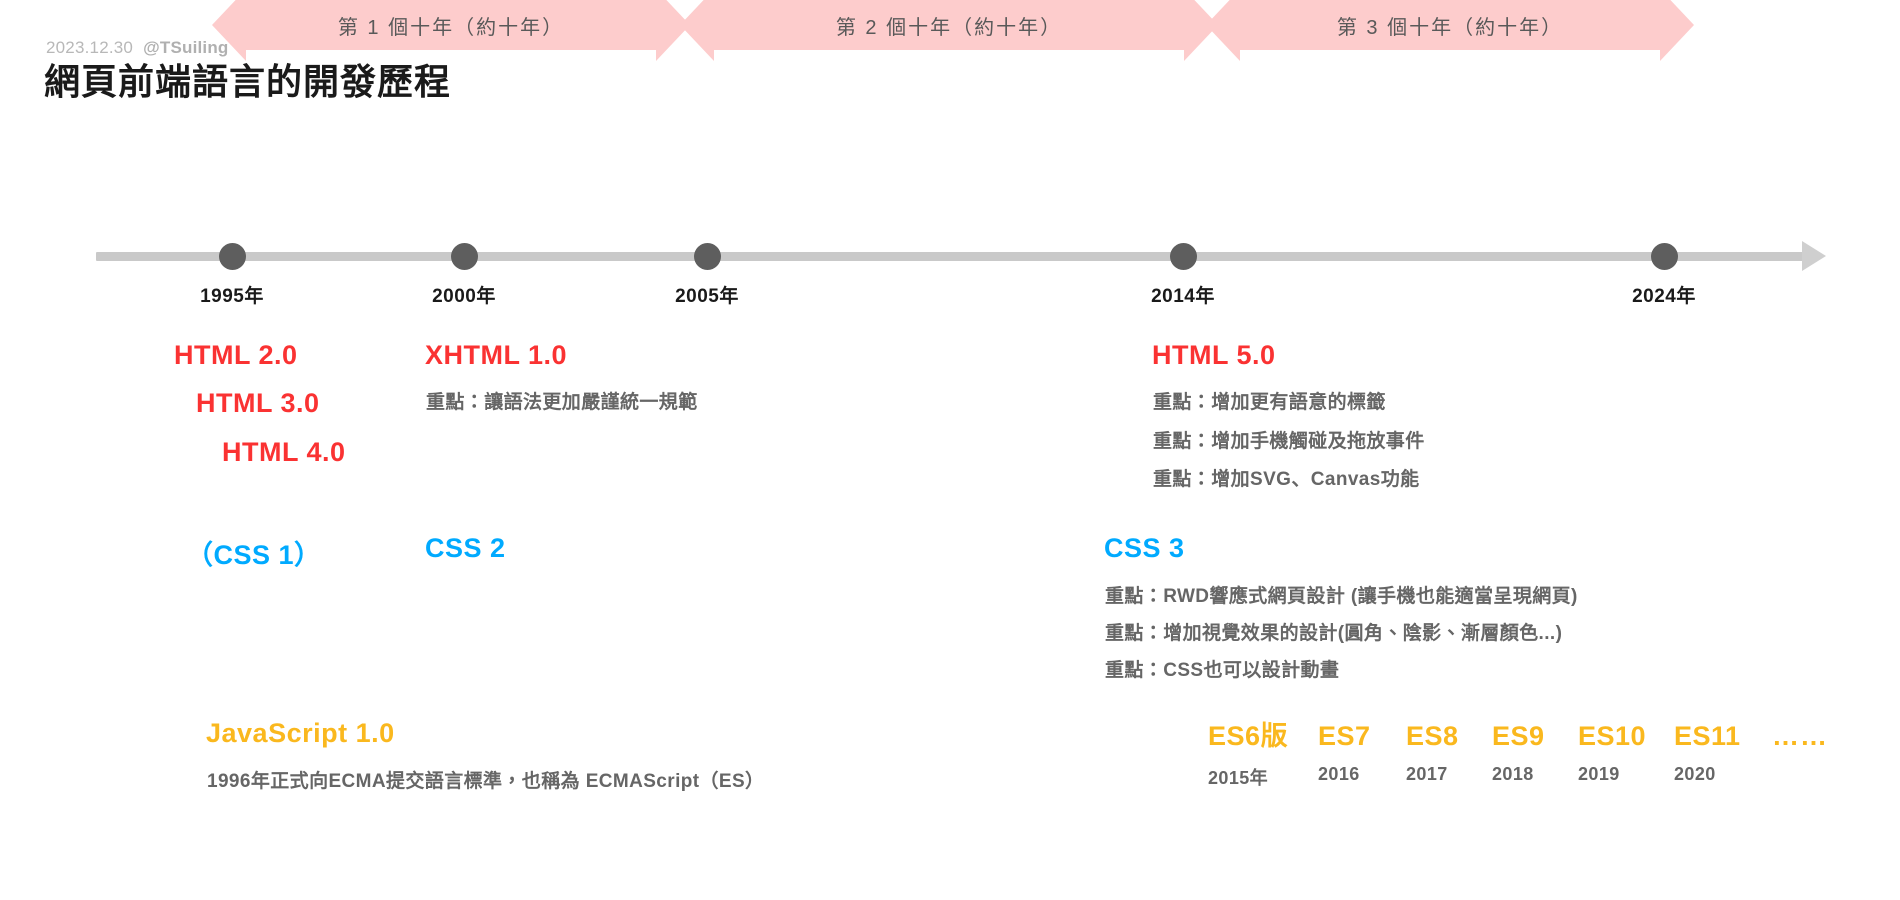  What do you see at coordinates (1238, 778) in the screenshot?
I see `es-version-year: 2015年` at bounding box center [1238, 778].